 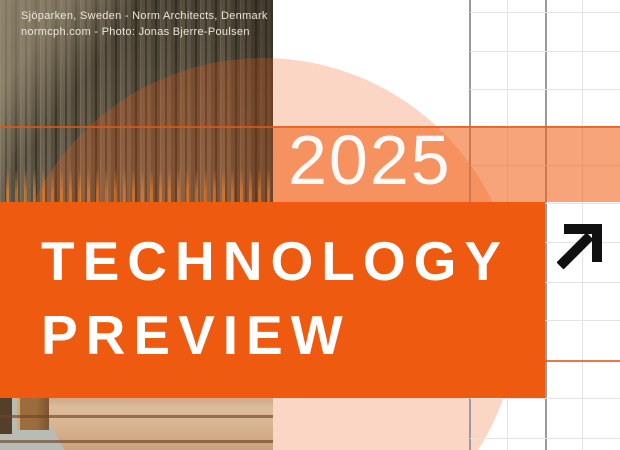 What do you see at coordinates (275, 261) in the screenshot?
I see `title-line1: TECHNOLOGY` at bounding box center [275, 261].